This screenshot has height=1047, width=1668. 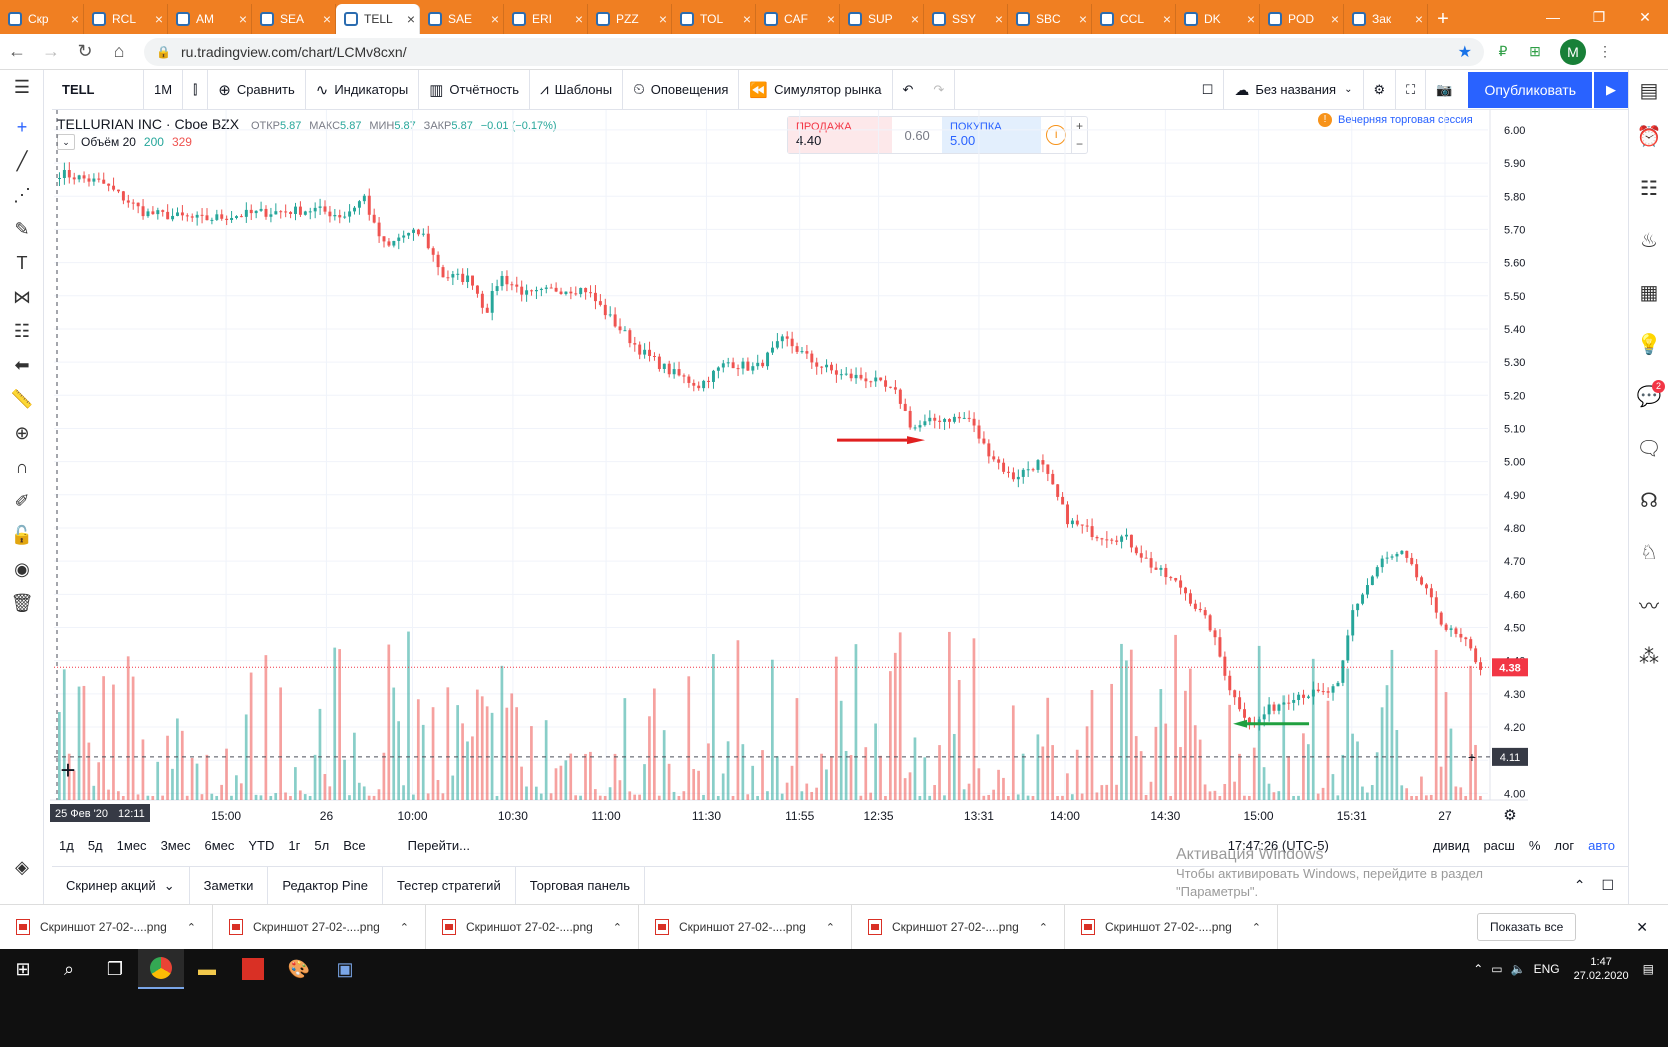 What do you see at coordinates (322, 845) in the screenshot?
I see `range-button: 5л` at bounding box center [322, 845].